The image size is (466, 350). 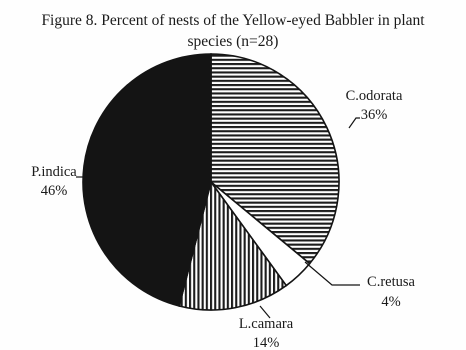 What do you see at coordinates (332, 273) in the screenshot?
I see `leader-line-c-retusa` at bounding box center [332, 273].